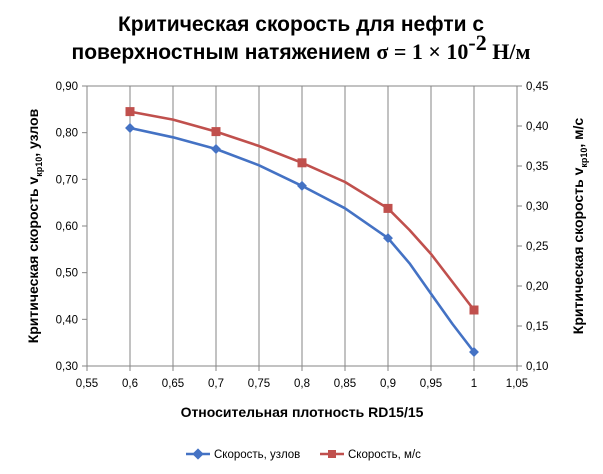  What do you see at coordinates (537, 167) in the screenshot?
I see `y-right-tick-label: 0,35` at bounding box center [537, 167].